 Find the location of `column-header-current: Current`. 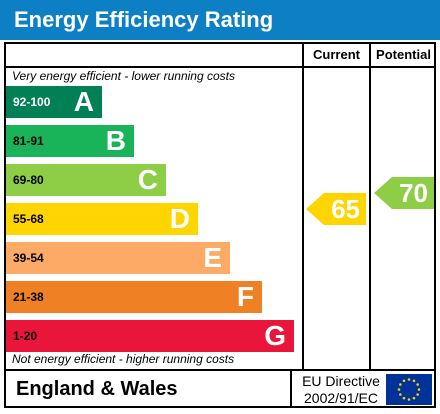

column-header-current: Current is located at coordinates (336, 54).